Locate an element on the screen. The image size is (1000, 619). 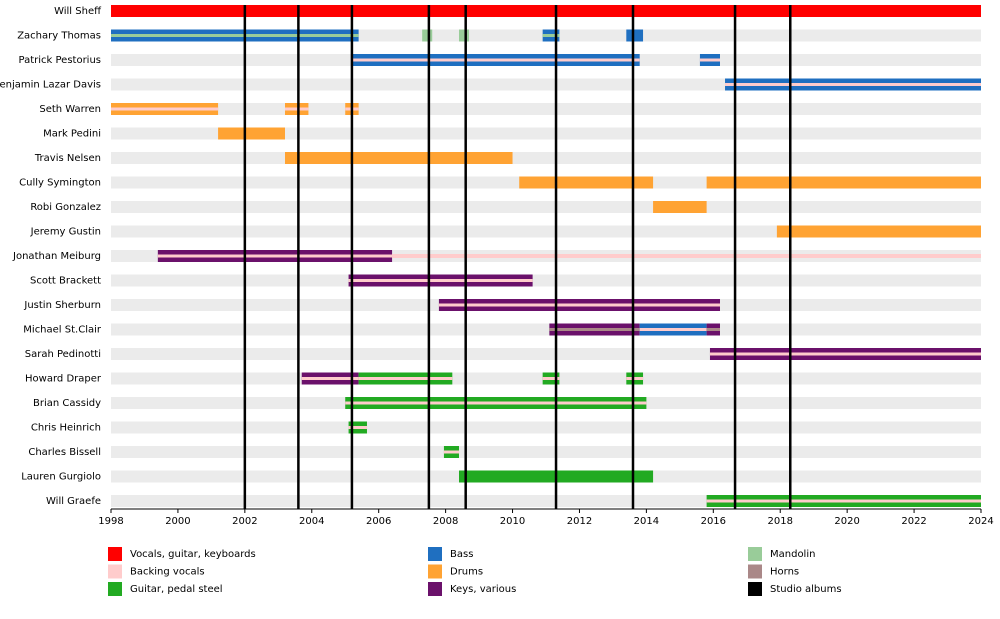
member-label: Jeremy Gustin is located at coordinates (65, 232).